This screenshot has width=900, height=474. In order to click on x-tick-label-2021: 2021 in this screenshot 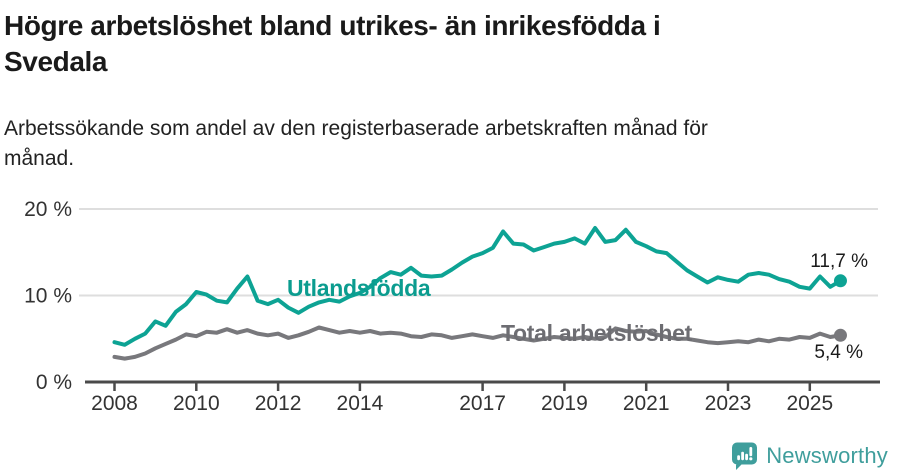, I will do `click(646, 403)`.